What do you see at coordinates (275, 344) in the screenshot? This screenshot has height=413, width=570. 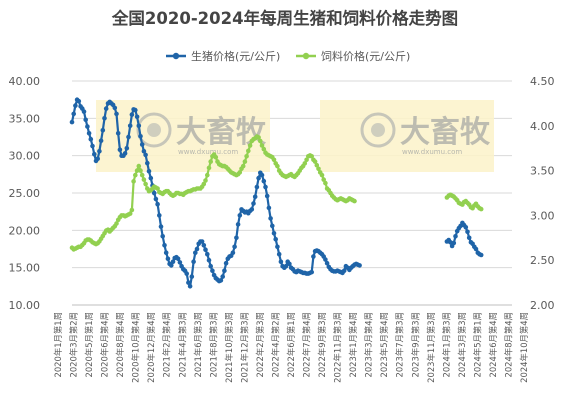 I see `x-tick-label: 2022年4月第2周` at bounding box center [275, 344].